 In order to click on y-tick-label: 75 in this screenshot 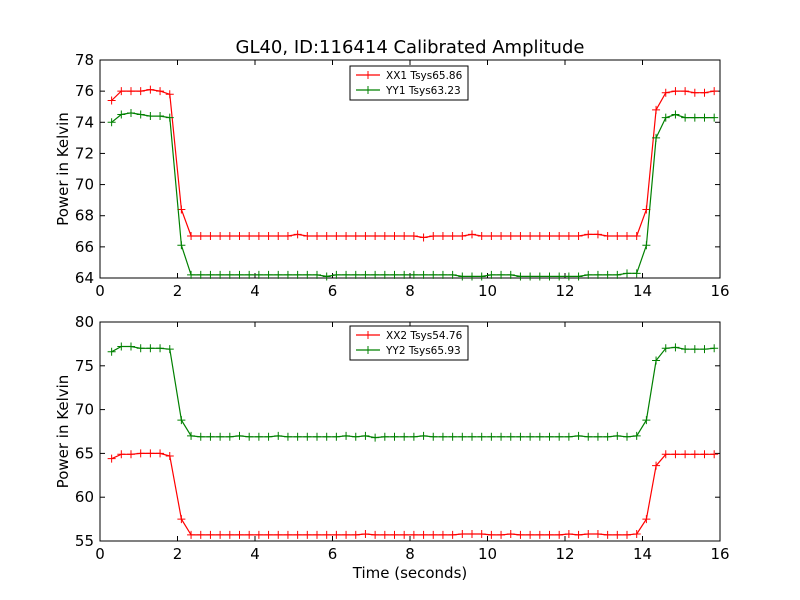, I will do `click(84, 366)`.